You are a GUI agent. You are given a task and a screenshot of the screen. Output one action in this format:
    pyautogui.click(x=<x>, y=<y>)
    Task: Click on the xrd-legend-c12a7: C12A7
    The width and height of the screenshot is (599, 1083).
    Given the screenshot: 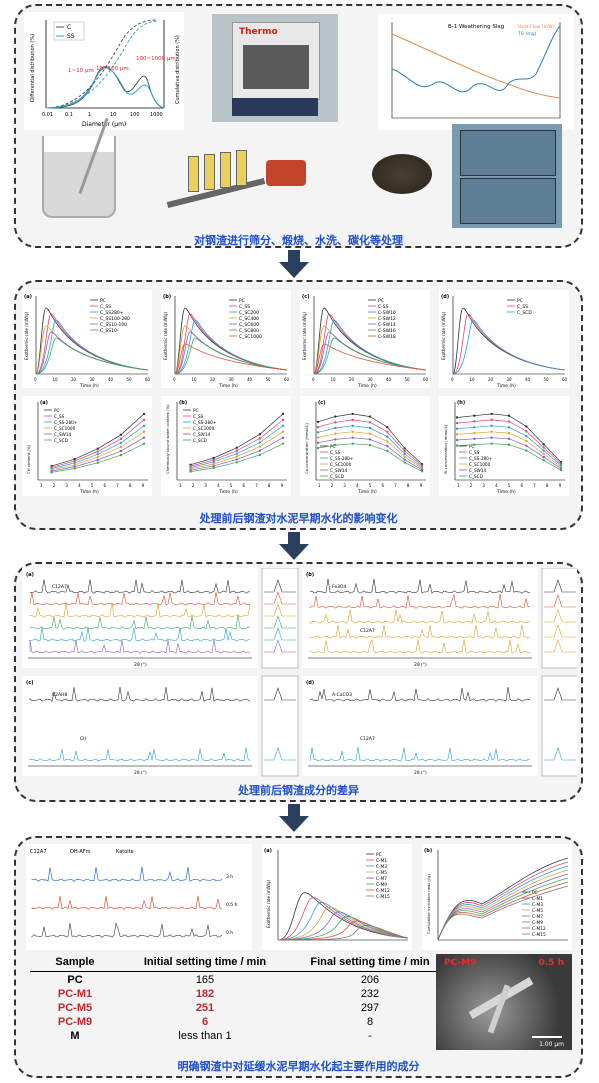 What is the action you would take?
    pyautogui.click(x=38, y=852)
    